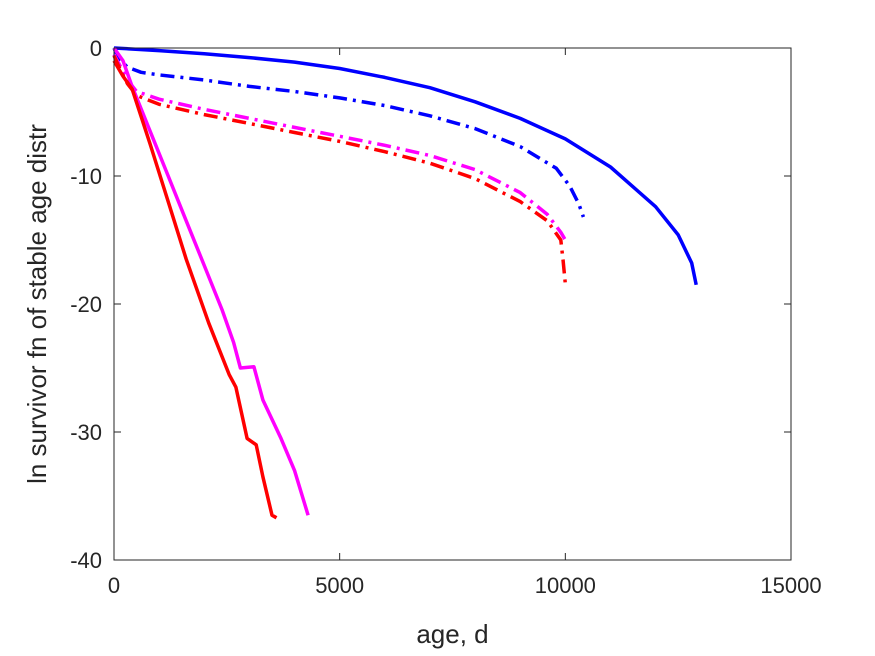 The image size is (875, 656). What do you see at coordinates (96, 48) in the screenshot?
I see `y-tick-label: 0` at bounding box center [96, 48].